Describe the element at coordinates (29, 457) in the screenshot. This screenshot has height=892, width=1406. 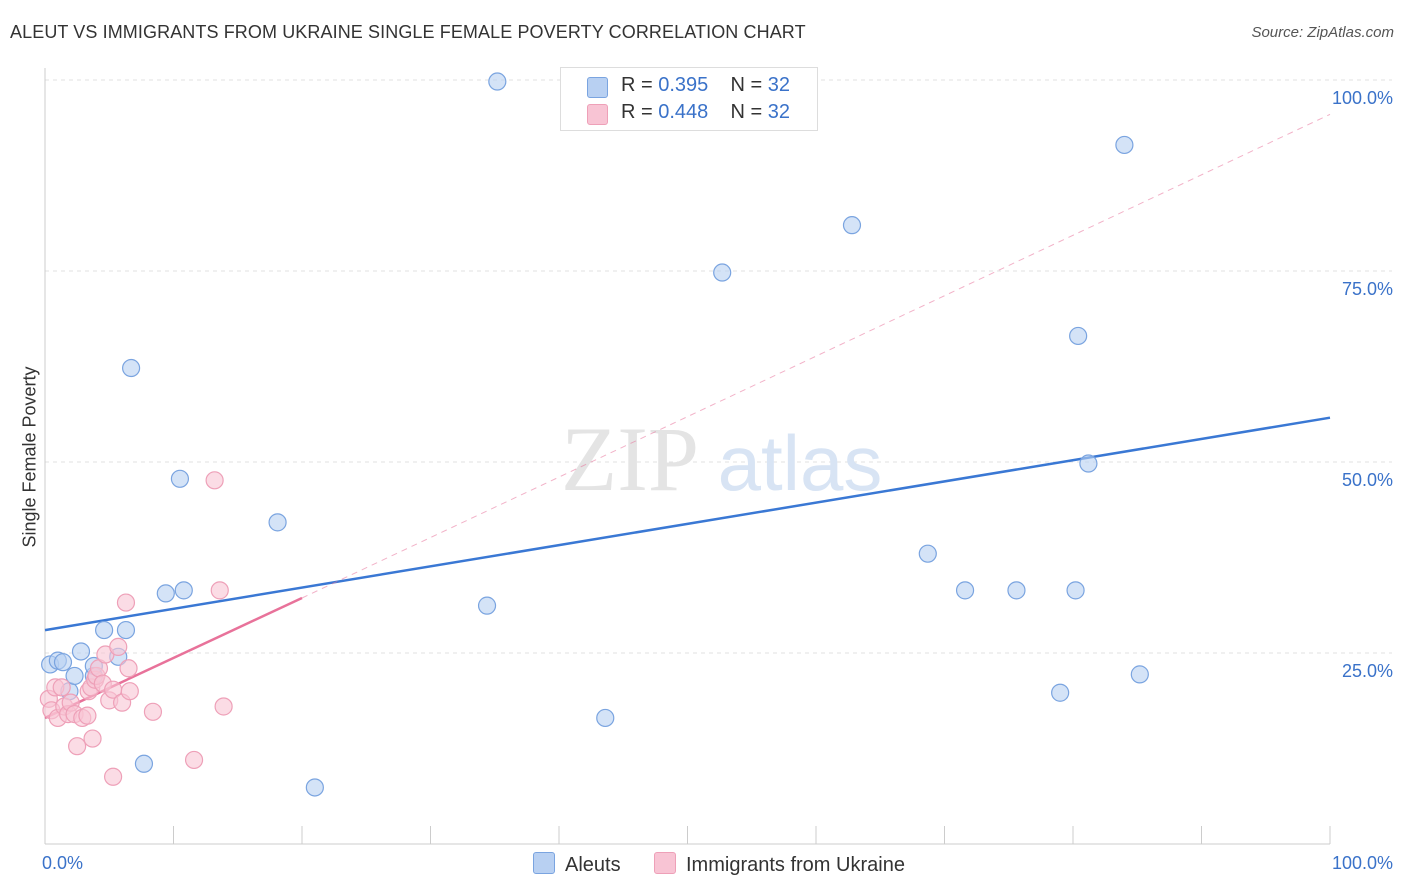
I see `y-axis-label: Single Female Poverty` at that location.